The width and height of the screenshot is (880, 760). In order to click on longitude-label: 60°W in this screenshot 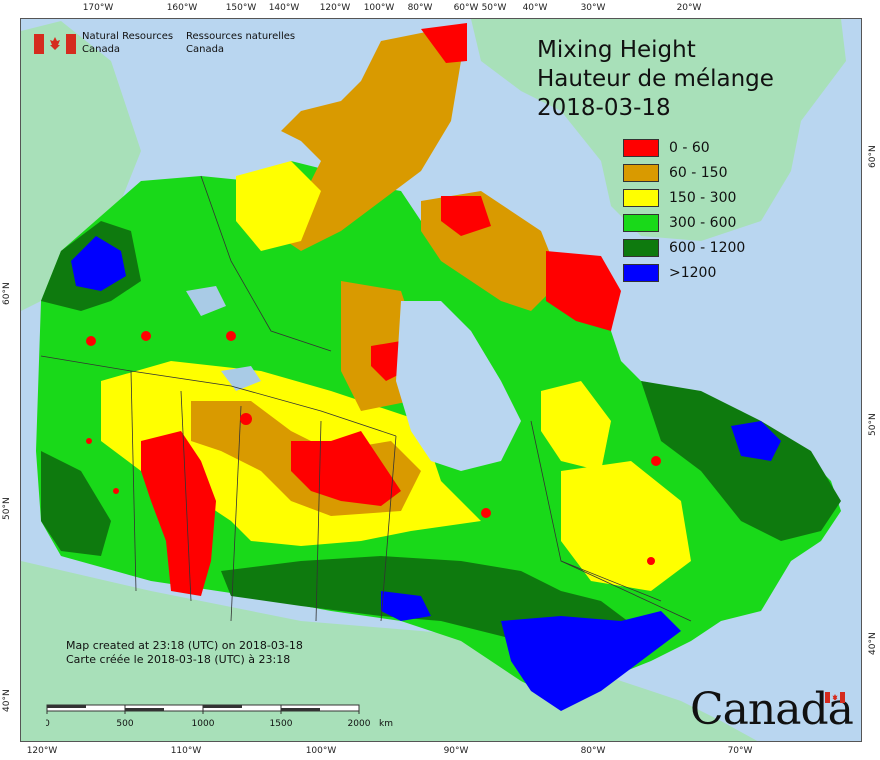, I will do `click(466, 8)`.